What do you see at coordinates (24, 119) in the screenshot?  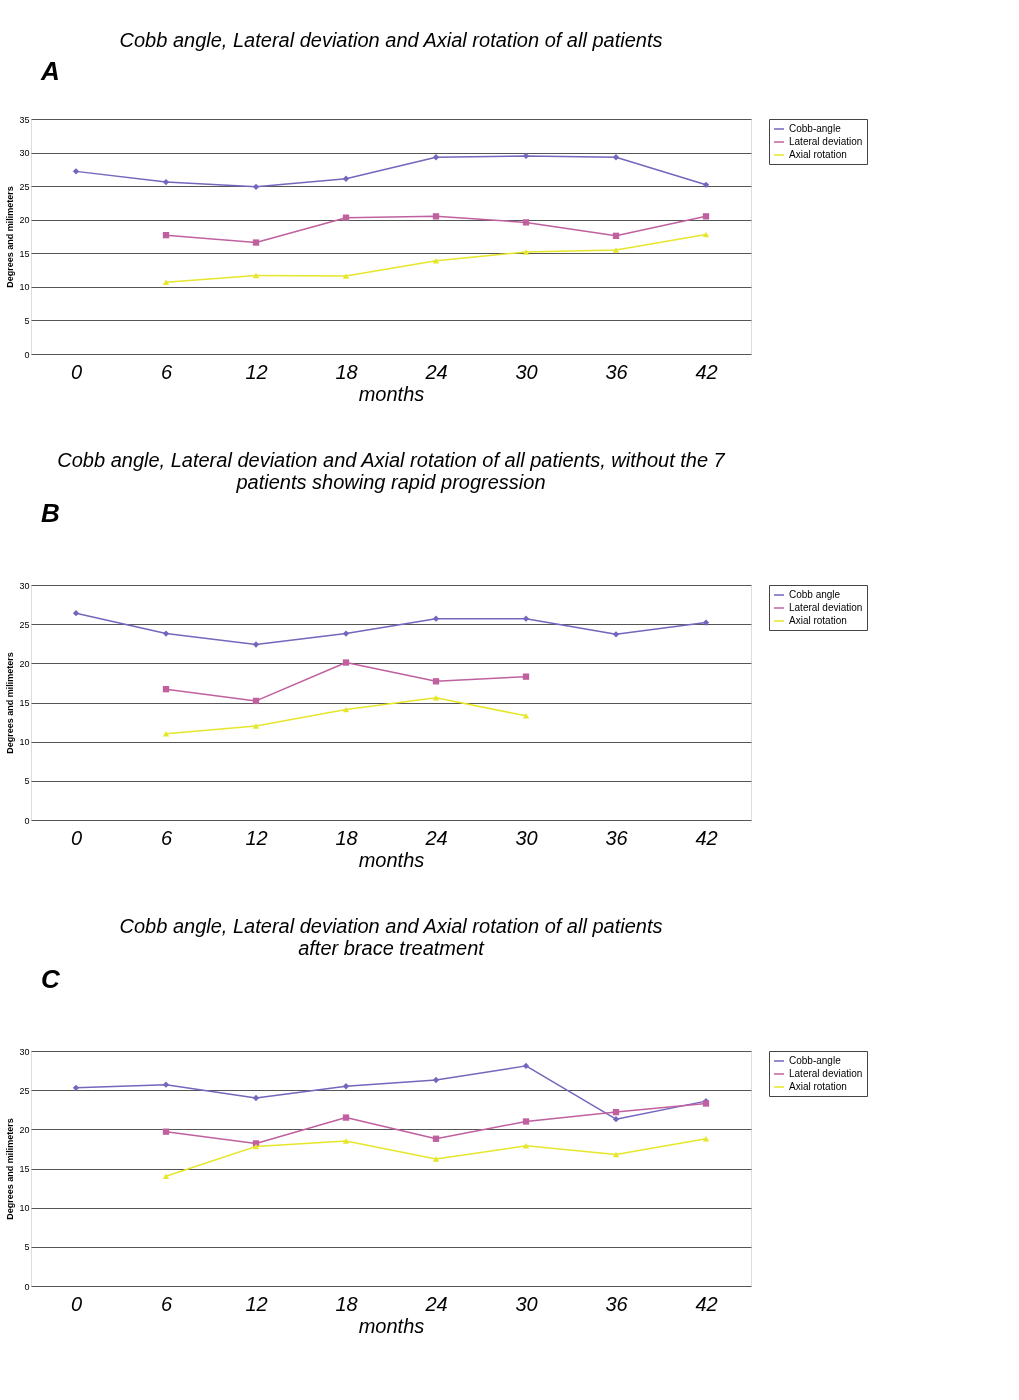 I see `y-tick-label: 35` at bounding box center [24, 119].